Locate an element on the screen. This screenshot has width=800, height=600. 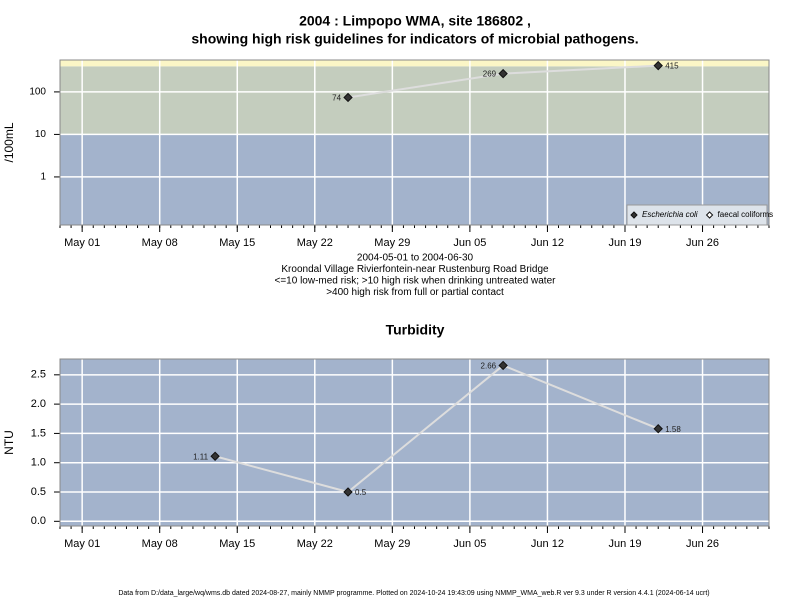
series-line is located at coordinates (436, 429).